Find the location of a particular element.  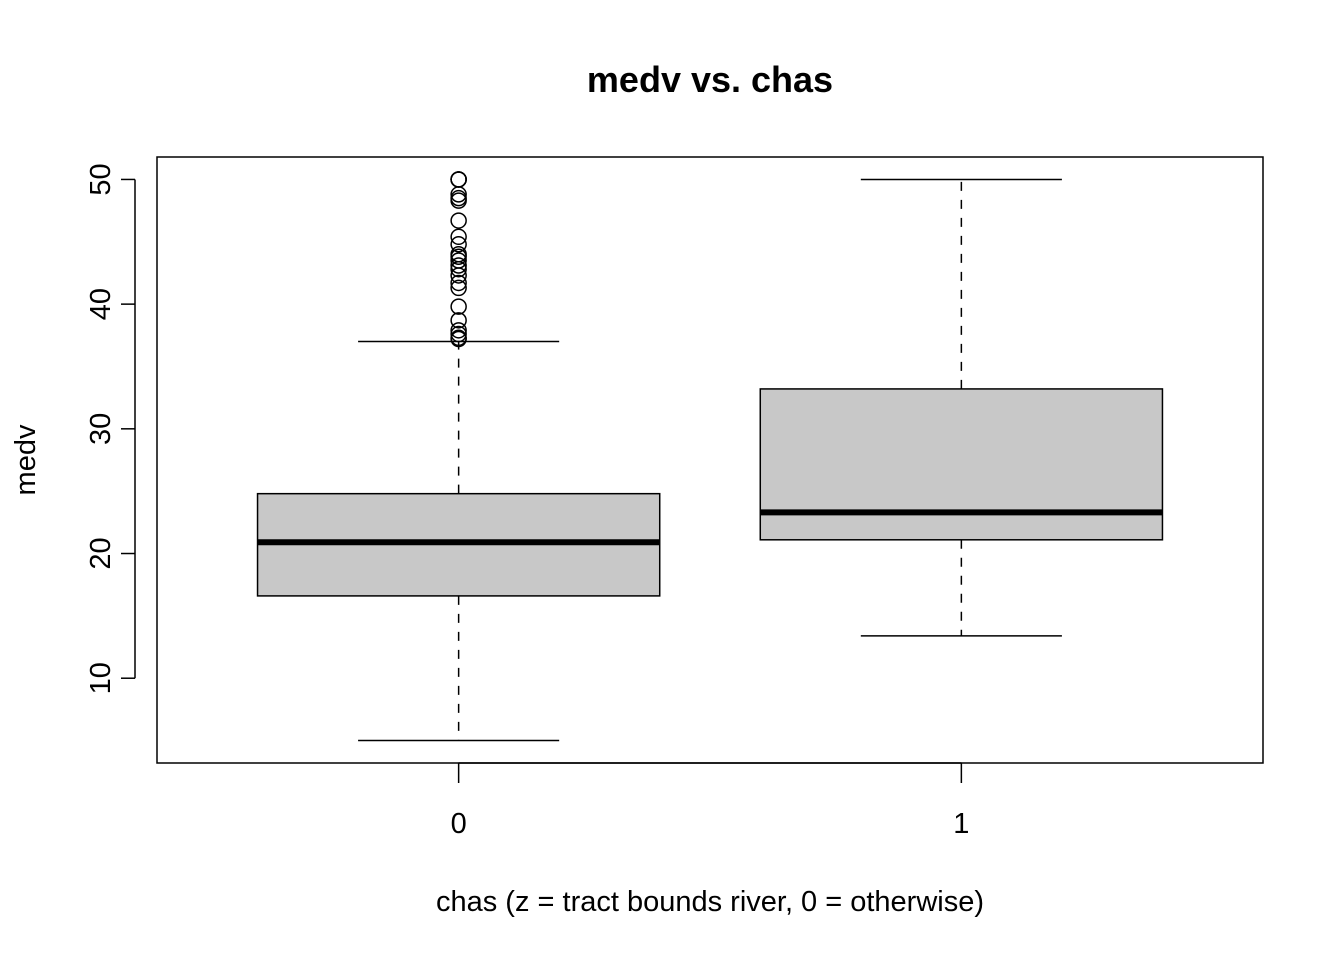

x-tick-label: 0 is located at coordinates (459, 824).